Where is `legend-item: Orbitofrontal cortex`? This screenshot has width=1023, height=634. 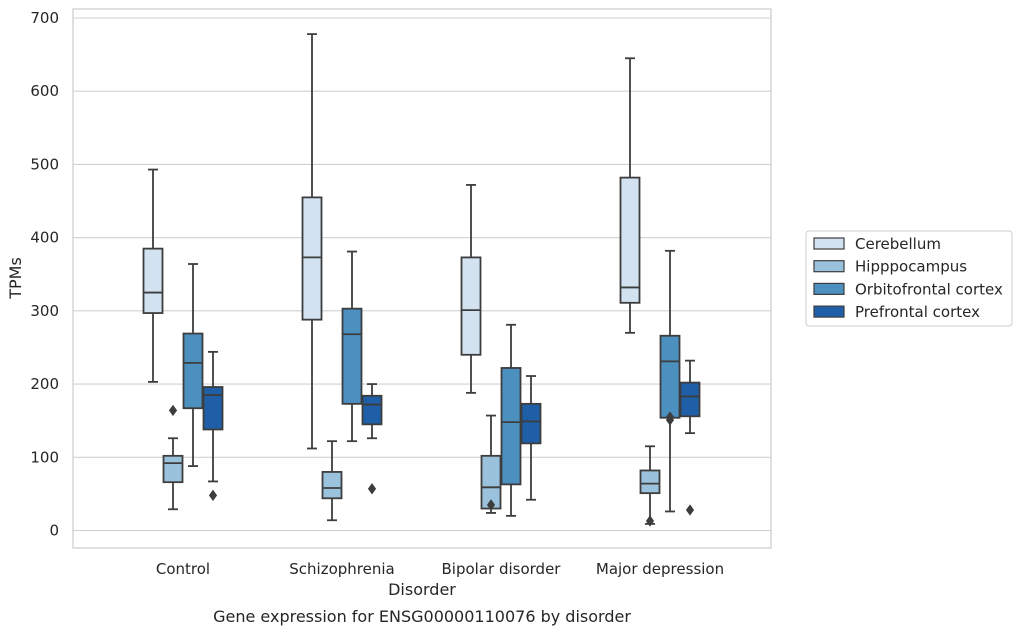
legend-item: Orbitofrontal cortex is located at coordinates (908, 289).